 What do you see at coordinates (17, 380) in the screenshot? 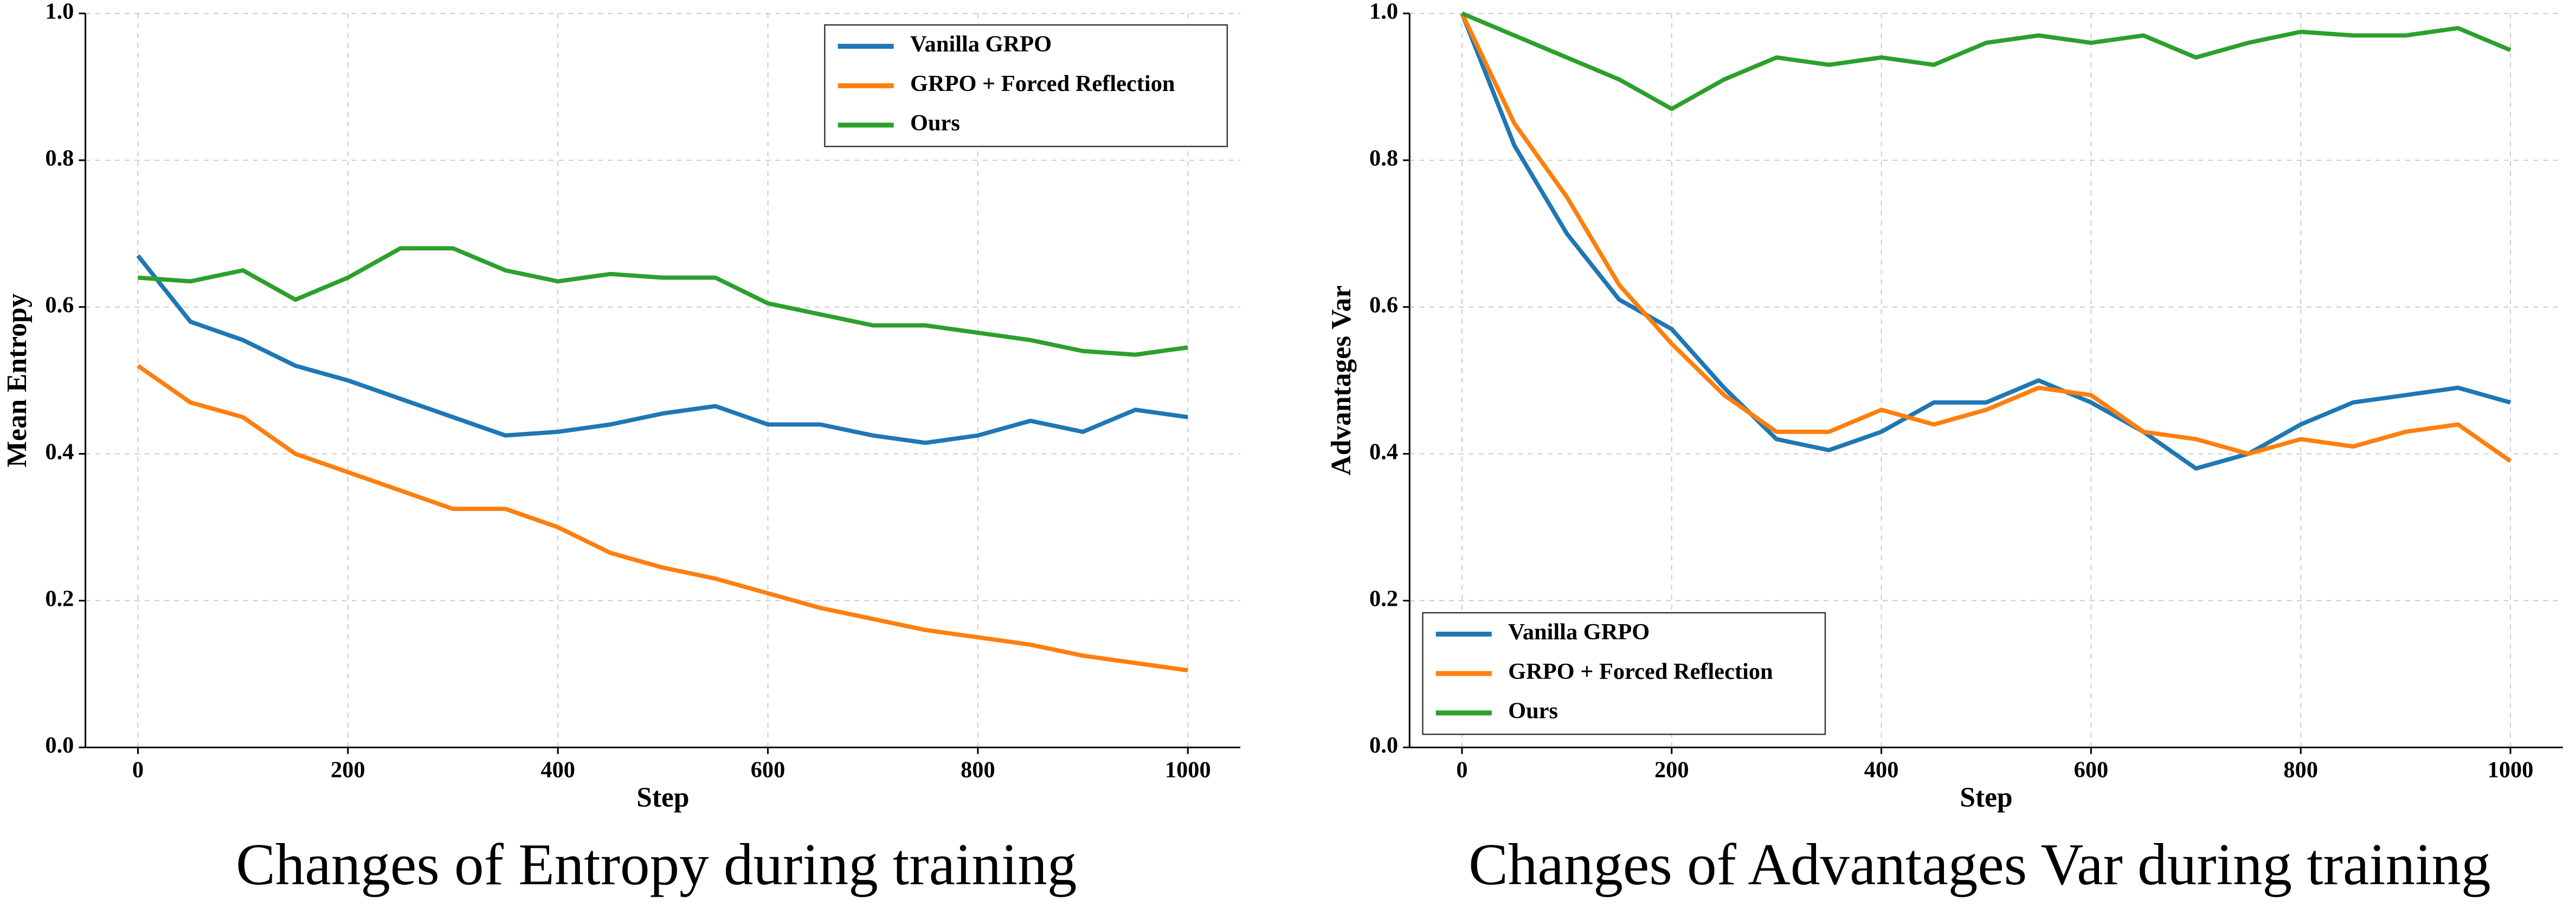
I see `y-axis-label: Mean Entropy` at bounding box center [17, 380].